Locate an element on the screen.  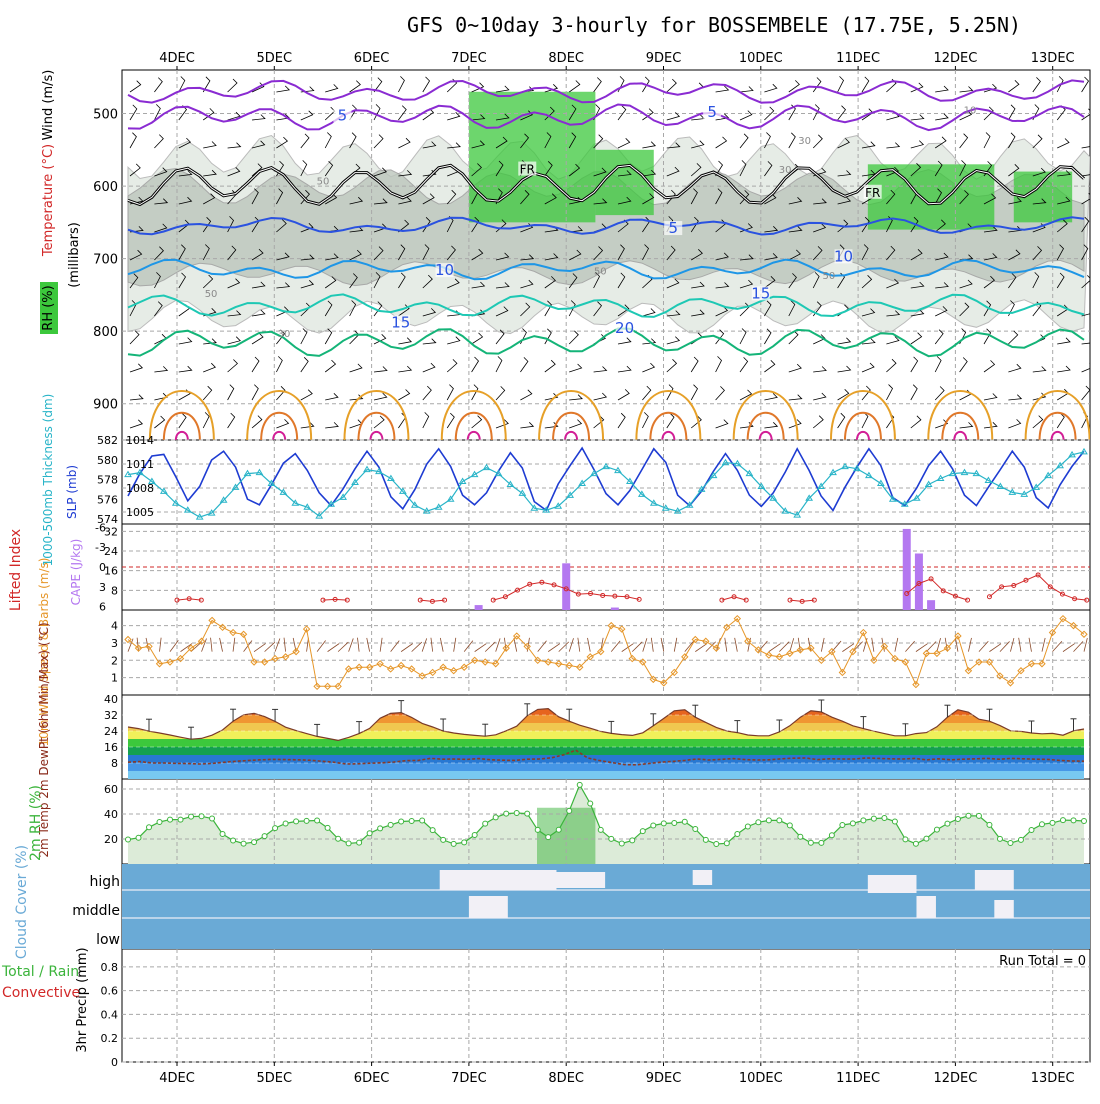
cloud-level-label: high is located at coordinates (104, 882).